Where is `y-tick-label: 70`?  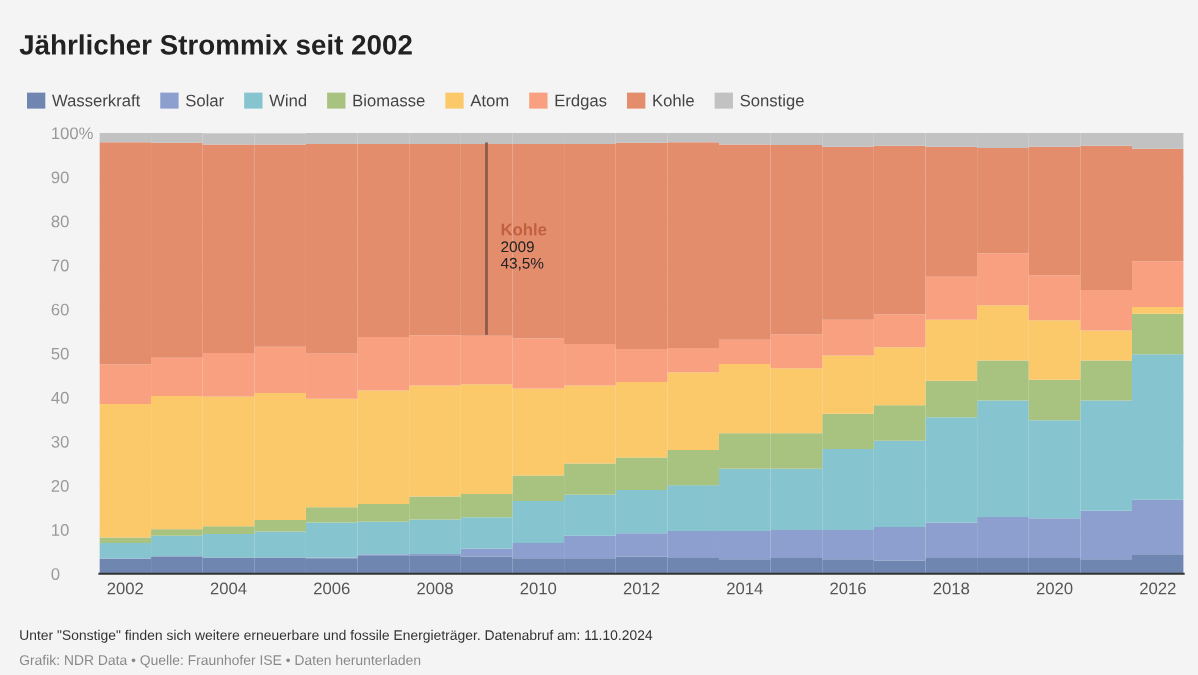 y-tick-label: 70 is located at coordinates (60, 265).